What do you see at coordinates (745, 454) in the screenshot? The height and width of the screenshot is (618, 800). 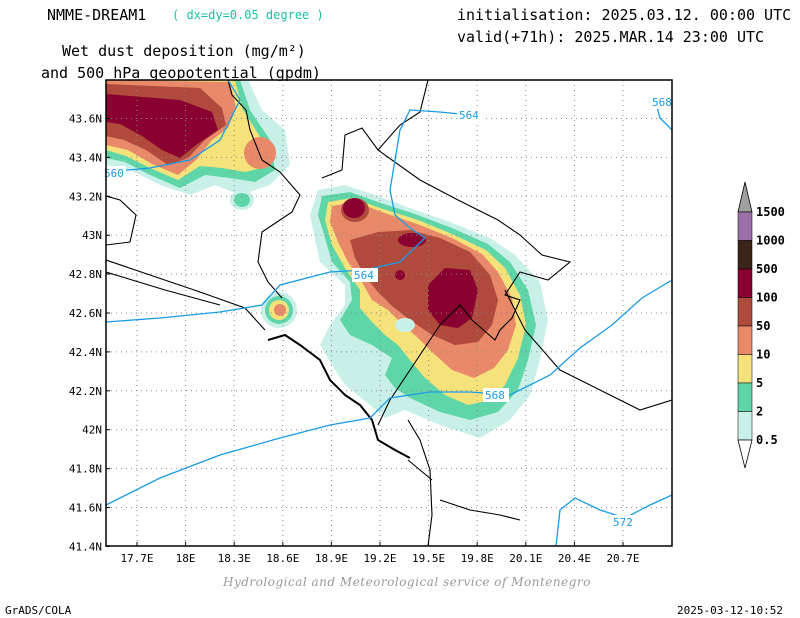 I see `colorbar-bottom-arrow` at bounding box center [745, 454].